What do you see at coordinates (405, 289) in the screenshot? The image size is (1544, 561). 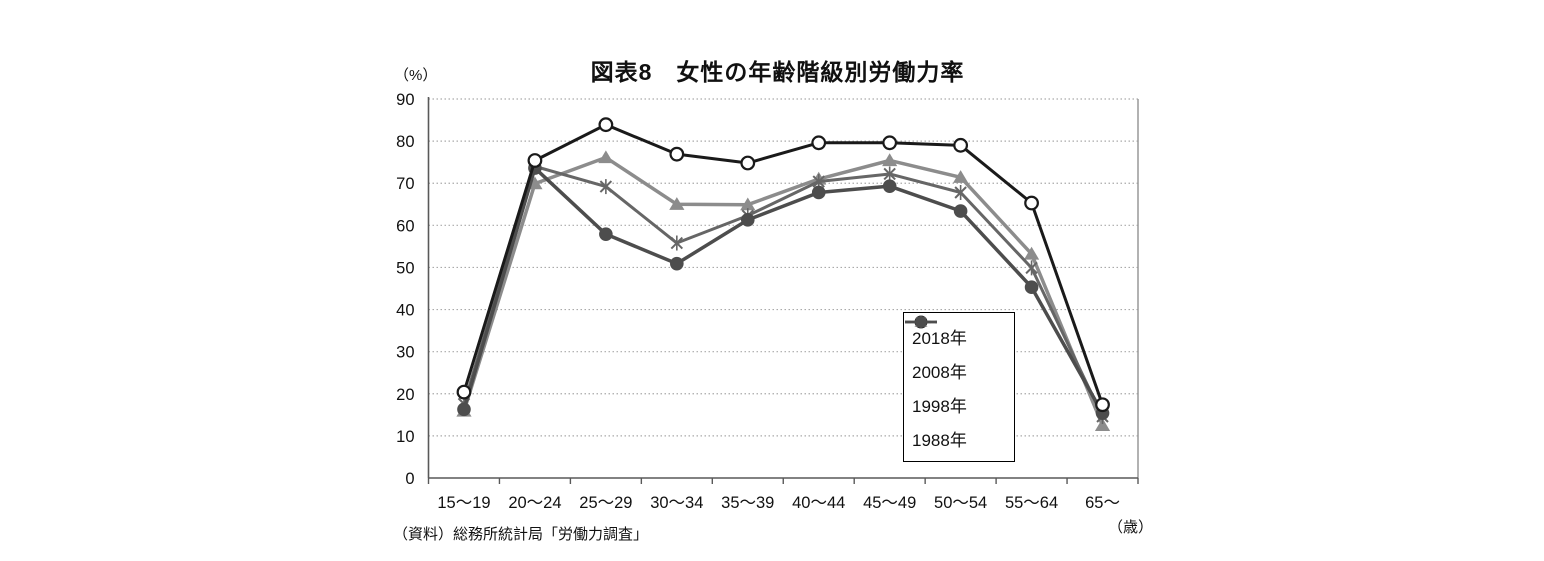 I see `y-axis-tick-labels: 0 10 20 30 40 50 60 70 80 90` at bounding box center [405, 289].